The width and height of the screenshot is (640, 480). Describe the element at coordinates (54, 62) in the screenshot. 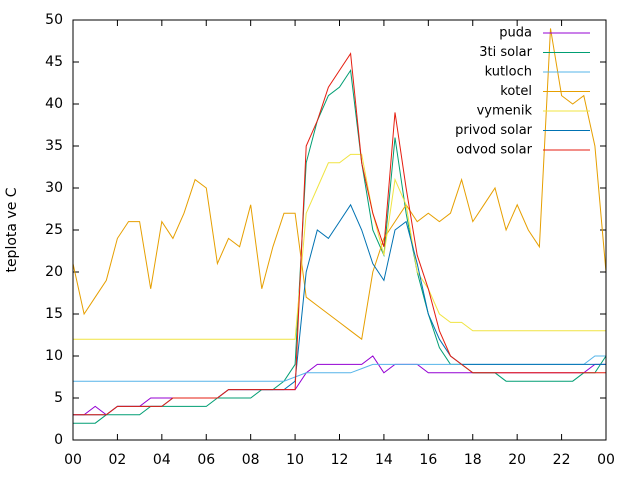

I see `y-tick-label: 45` at that location.